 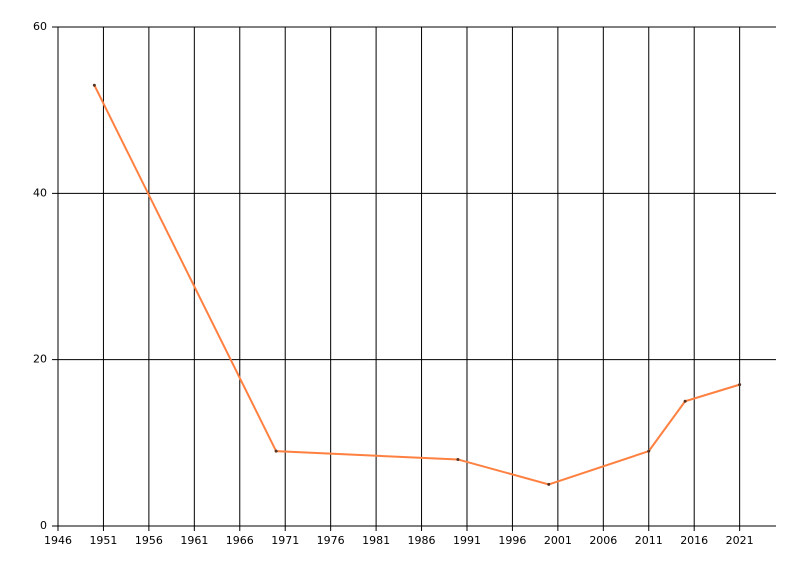 What do you see at coordinates (467, 540) in the screenshot?
I see `x-tick-label: 1991` at bounding box center [467, 540].